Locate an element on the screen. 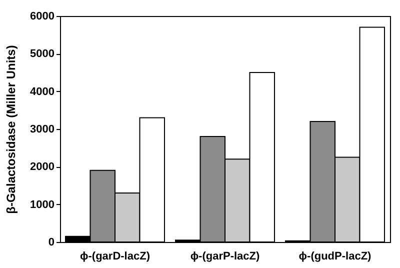 This screenshot has height=268, width=400. y-tick-label: 2000 is located at coordinates (42, 167).